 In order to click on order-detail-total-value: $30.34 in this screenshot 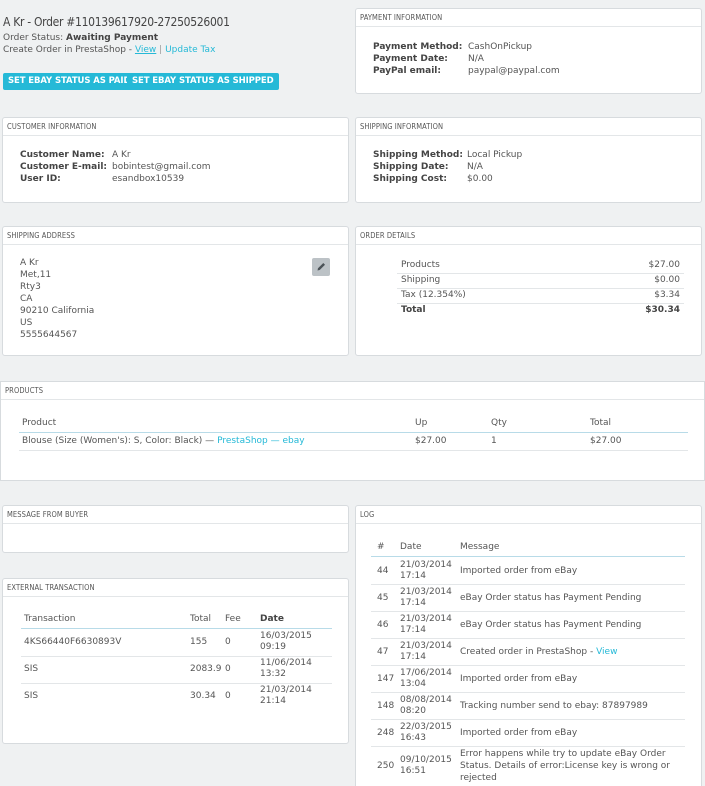, I will do `click(662, 310)`.